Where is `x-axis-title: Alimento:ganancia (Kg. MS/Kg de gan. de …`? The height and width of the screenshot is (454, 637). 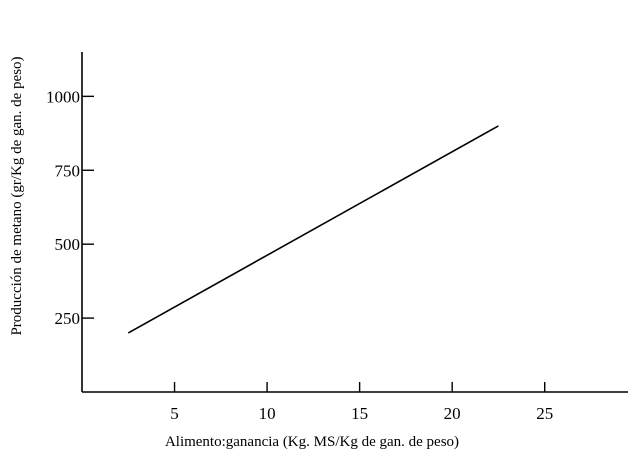 x-axis-title: Alimento:ganancia (Kg. MS/Kg de gan. de … is located at coordinates (312, 442).